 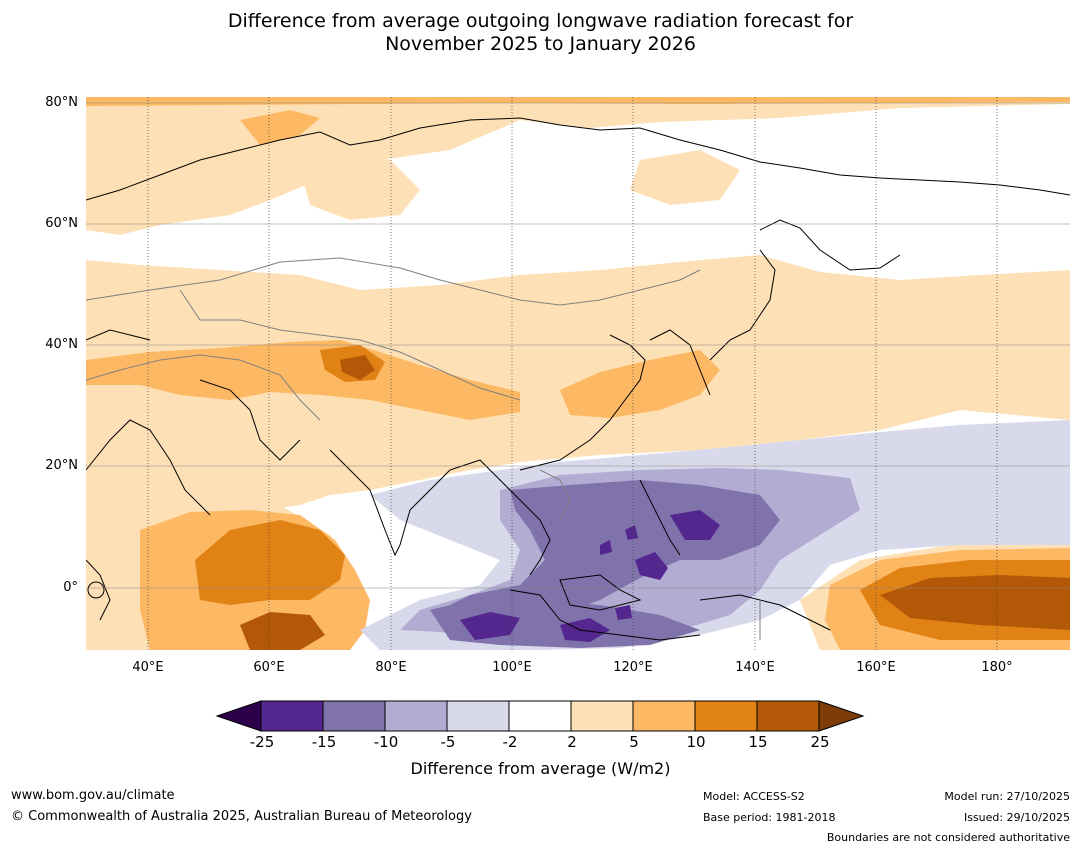 I want to click on colorbar-tick: -25, so click(x=262, y=742).